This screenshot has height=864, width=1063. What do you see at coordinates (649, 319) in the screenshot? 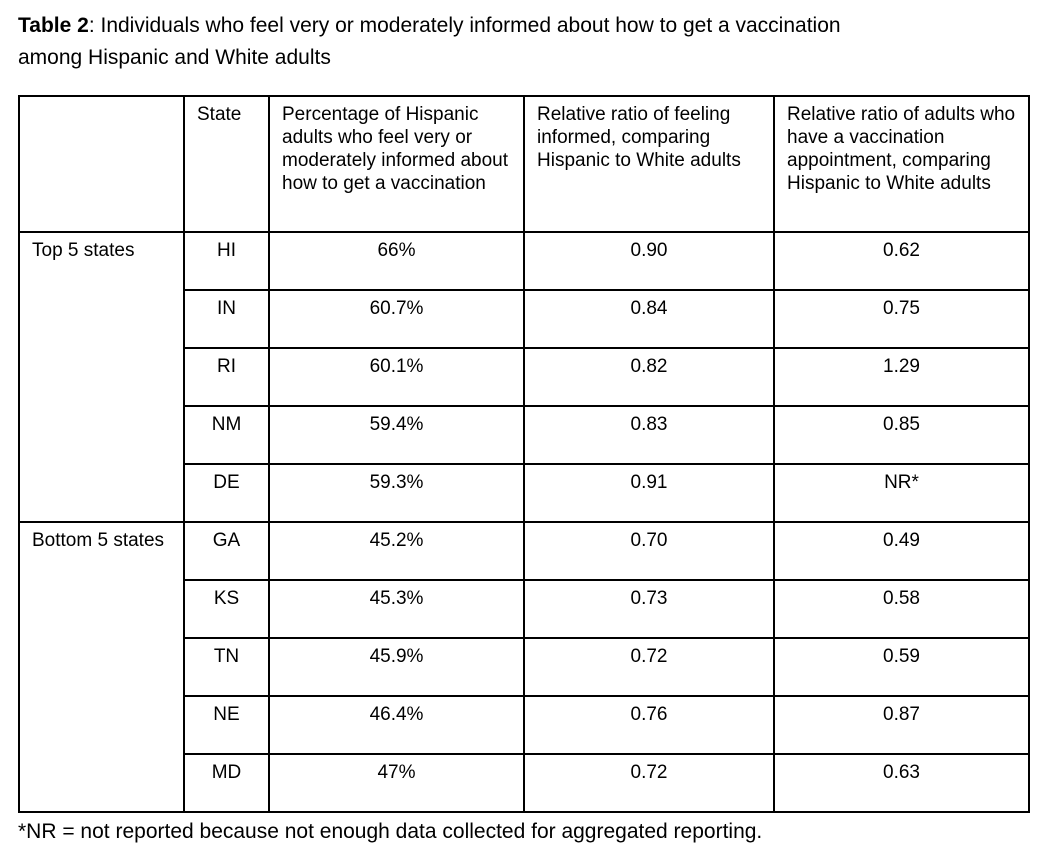
I see `ratio-informed-cell: 0.84` at bounding box center [649, 319].